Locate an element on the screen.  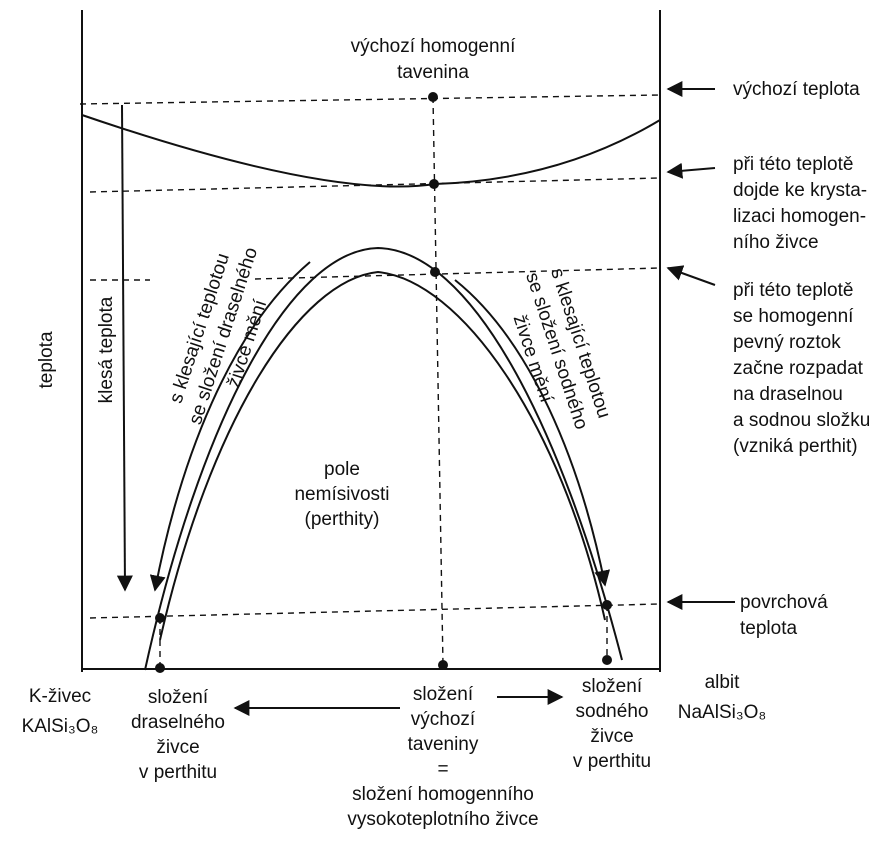
label-line: = is located at coordinates (442, 769).